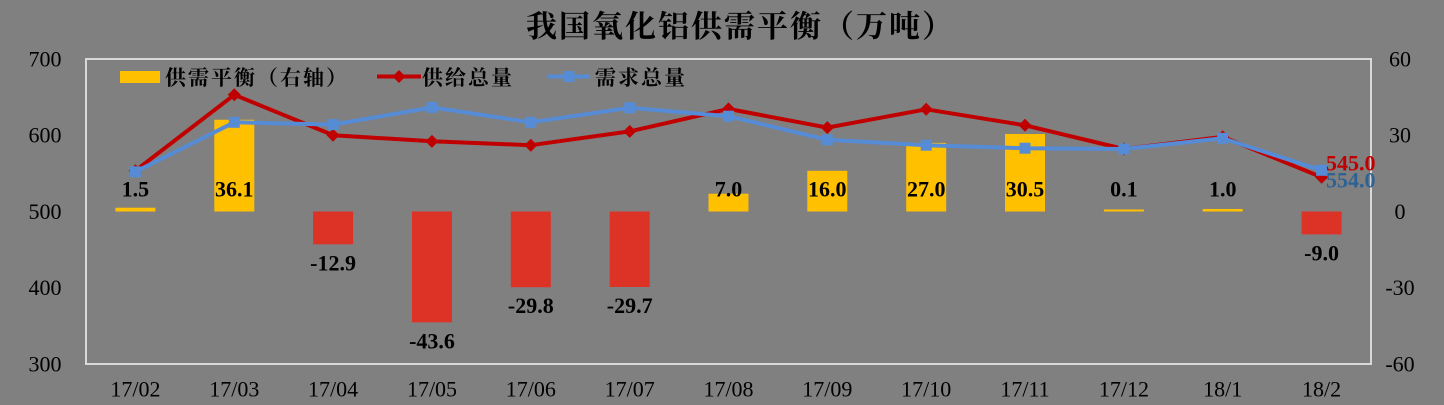 This screenshot has height=405, width=1444. I want to click on svg-text: 17/06, so click(531, 389).